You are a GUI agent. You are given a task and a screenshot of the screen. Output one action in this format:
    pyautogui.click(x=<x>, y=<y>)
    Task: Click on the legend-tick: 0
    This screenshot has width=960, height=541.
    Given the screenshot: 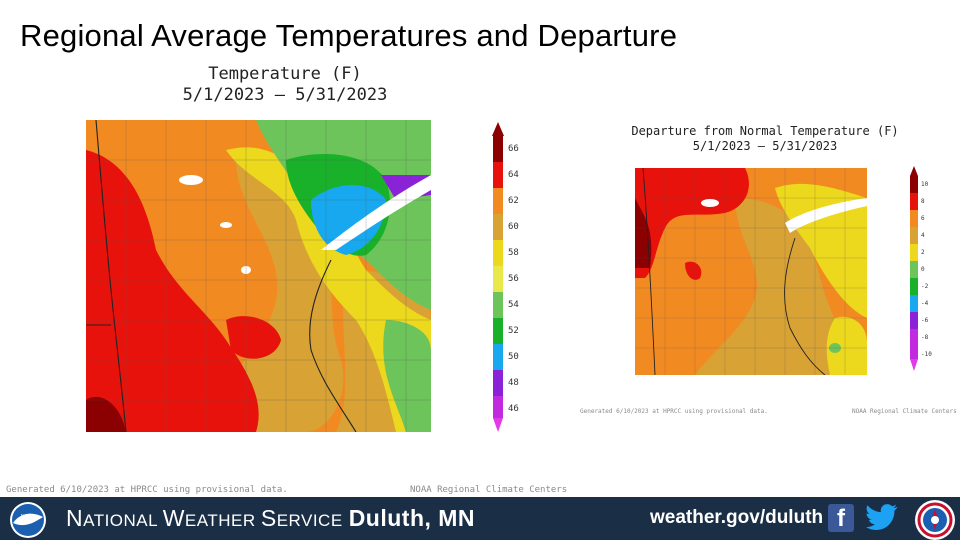 What is the action you would take?
    pyautogui.click(x=923, y=269)
    